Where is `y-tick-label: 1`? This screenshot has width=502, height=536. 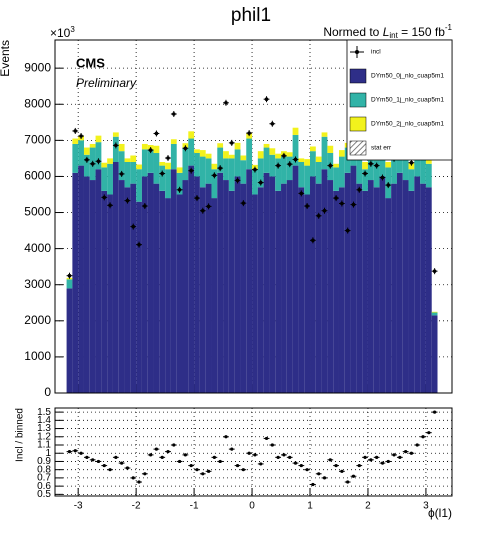 y-tick-label: 1 is located at coordinates (48, 453).